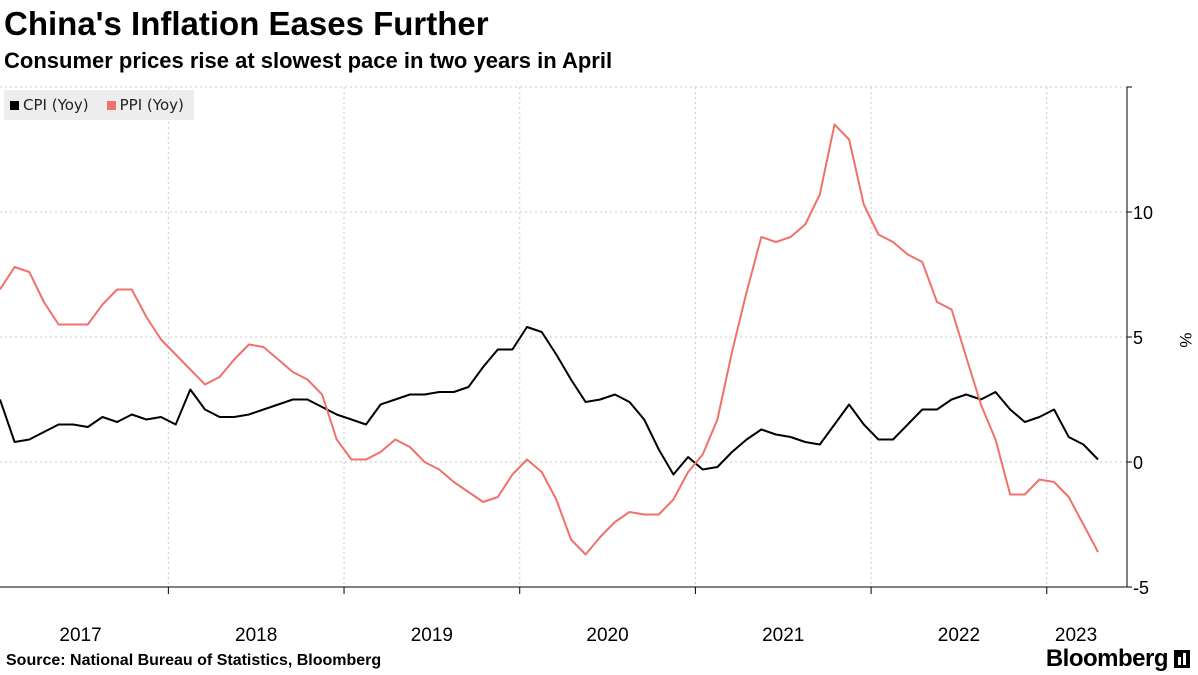 The width and height of the screenshot is (1198, 675). What do you see at coordinates (151, 105) in the screenshot?
I see `legend-label-ppi: PPI (Yoy)` at bounding box center [151, 105].